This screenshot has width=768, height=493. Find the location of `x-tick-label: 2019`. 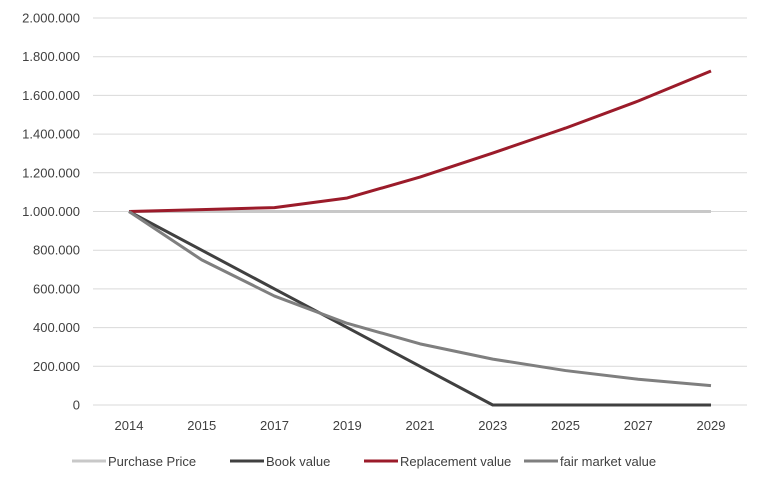

x-tick-label: 2019 is located at coordinates (347, 425).